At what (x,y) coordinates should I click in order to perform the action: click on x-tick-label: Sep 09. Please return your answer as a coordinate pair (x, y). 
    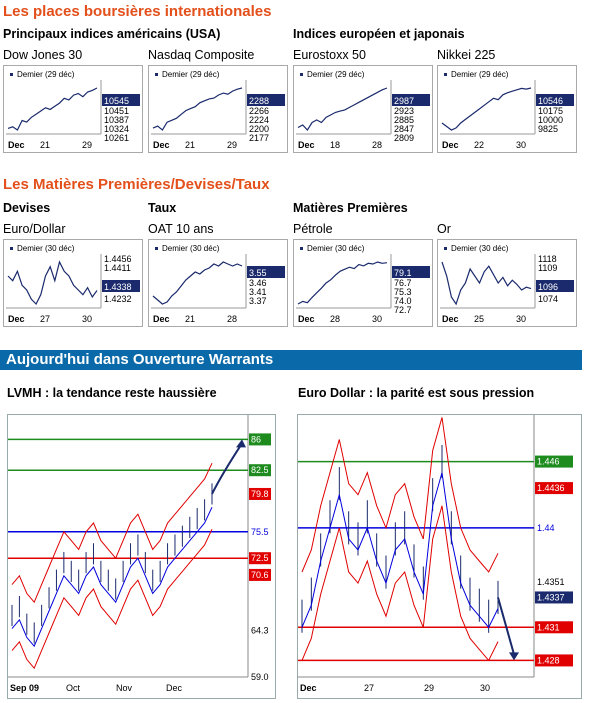
    Looking at the image, I should click on (24, 688).